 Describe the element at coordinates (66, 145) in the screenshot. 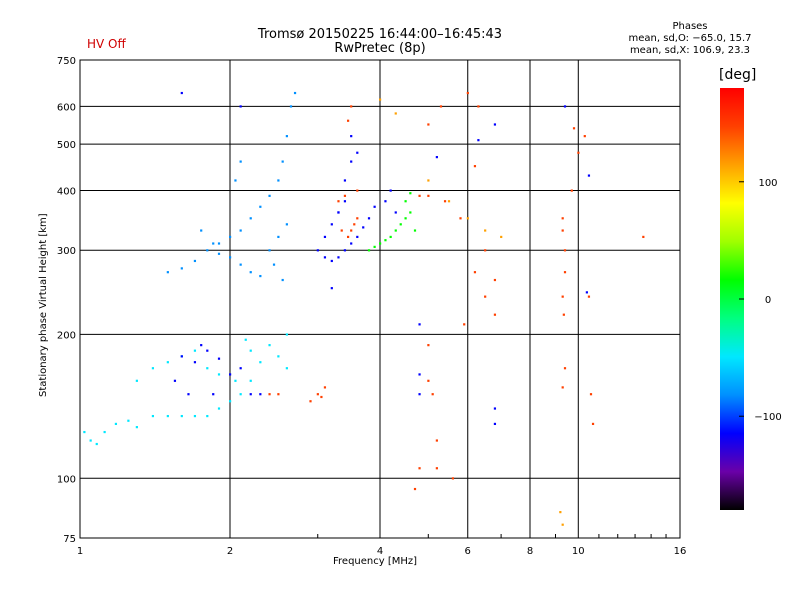

I see `y-tick-label: 500` at that location.